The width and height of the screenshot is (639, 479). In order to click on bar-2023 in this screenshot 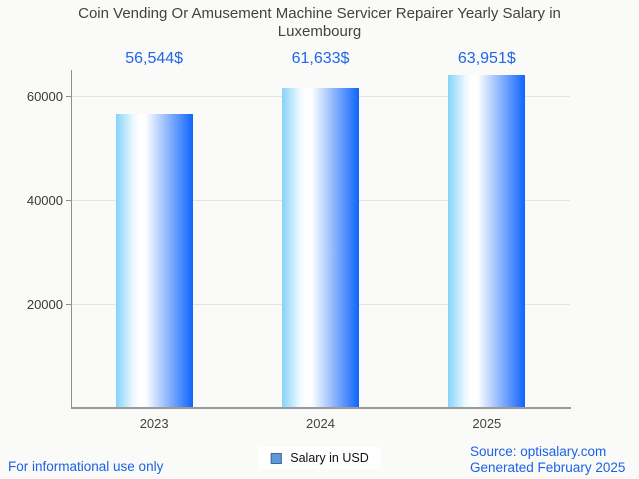, I will do `click(154, 260)`.